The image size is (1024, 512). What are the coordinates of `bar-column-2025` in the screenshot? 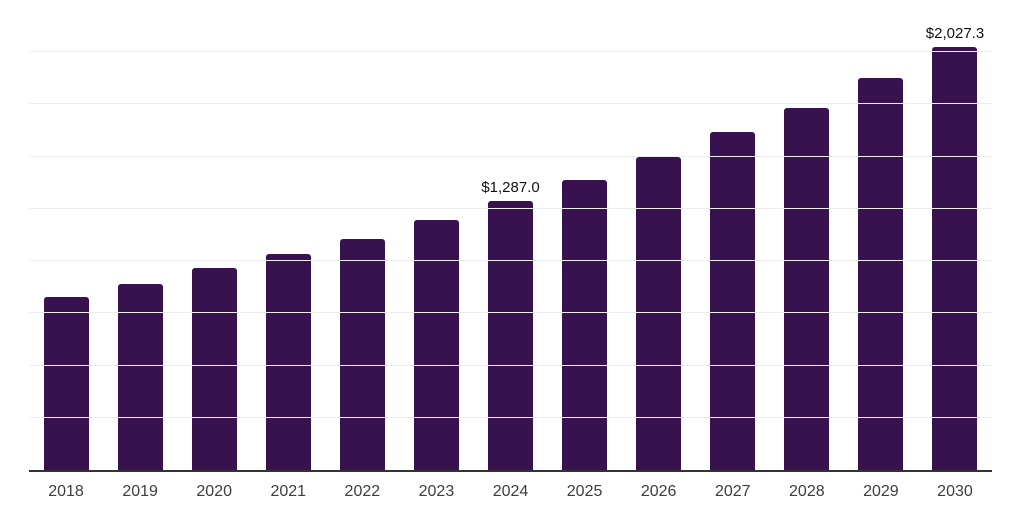 It's located at (585, 235).